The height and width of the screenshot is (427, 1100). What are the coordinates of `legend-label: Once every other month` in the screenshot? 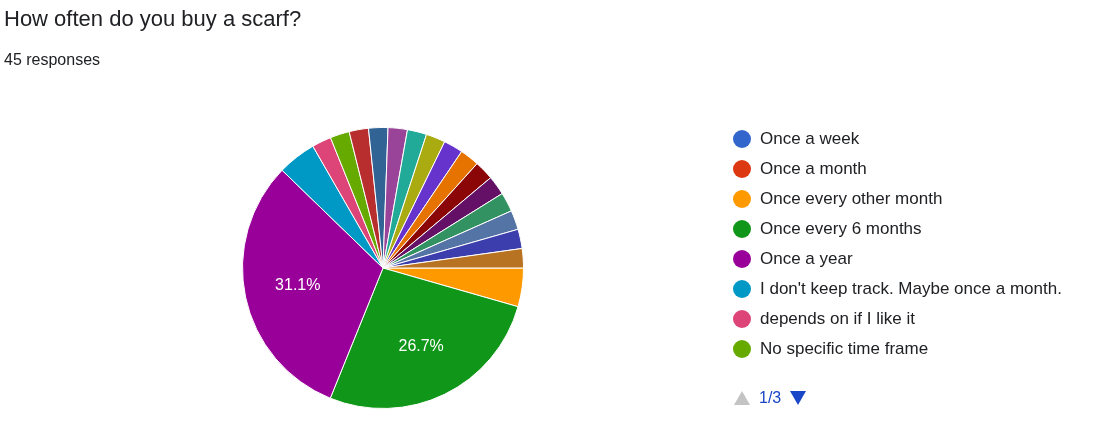 It's located at (851, 199).